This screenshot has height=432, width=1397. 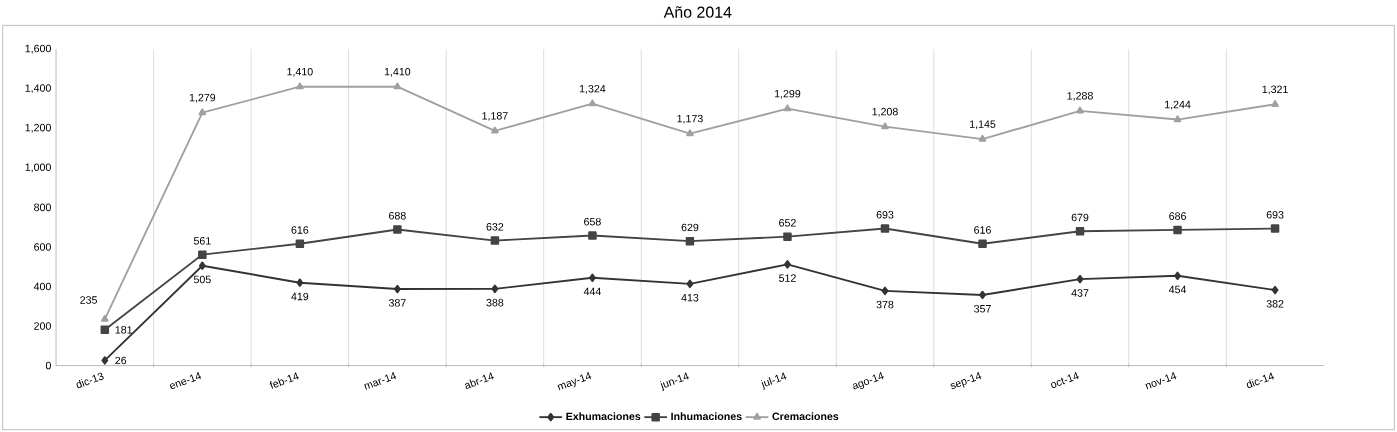 What do you see at coordinates (38, 128) in the screenshot?
I see `y-tick-label: 1,200` at bounding box center [38, 128].